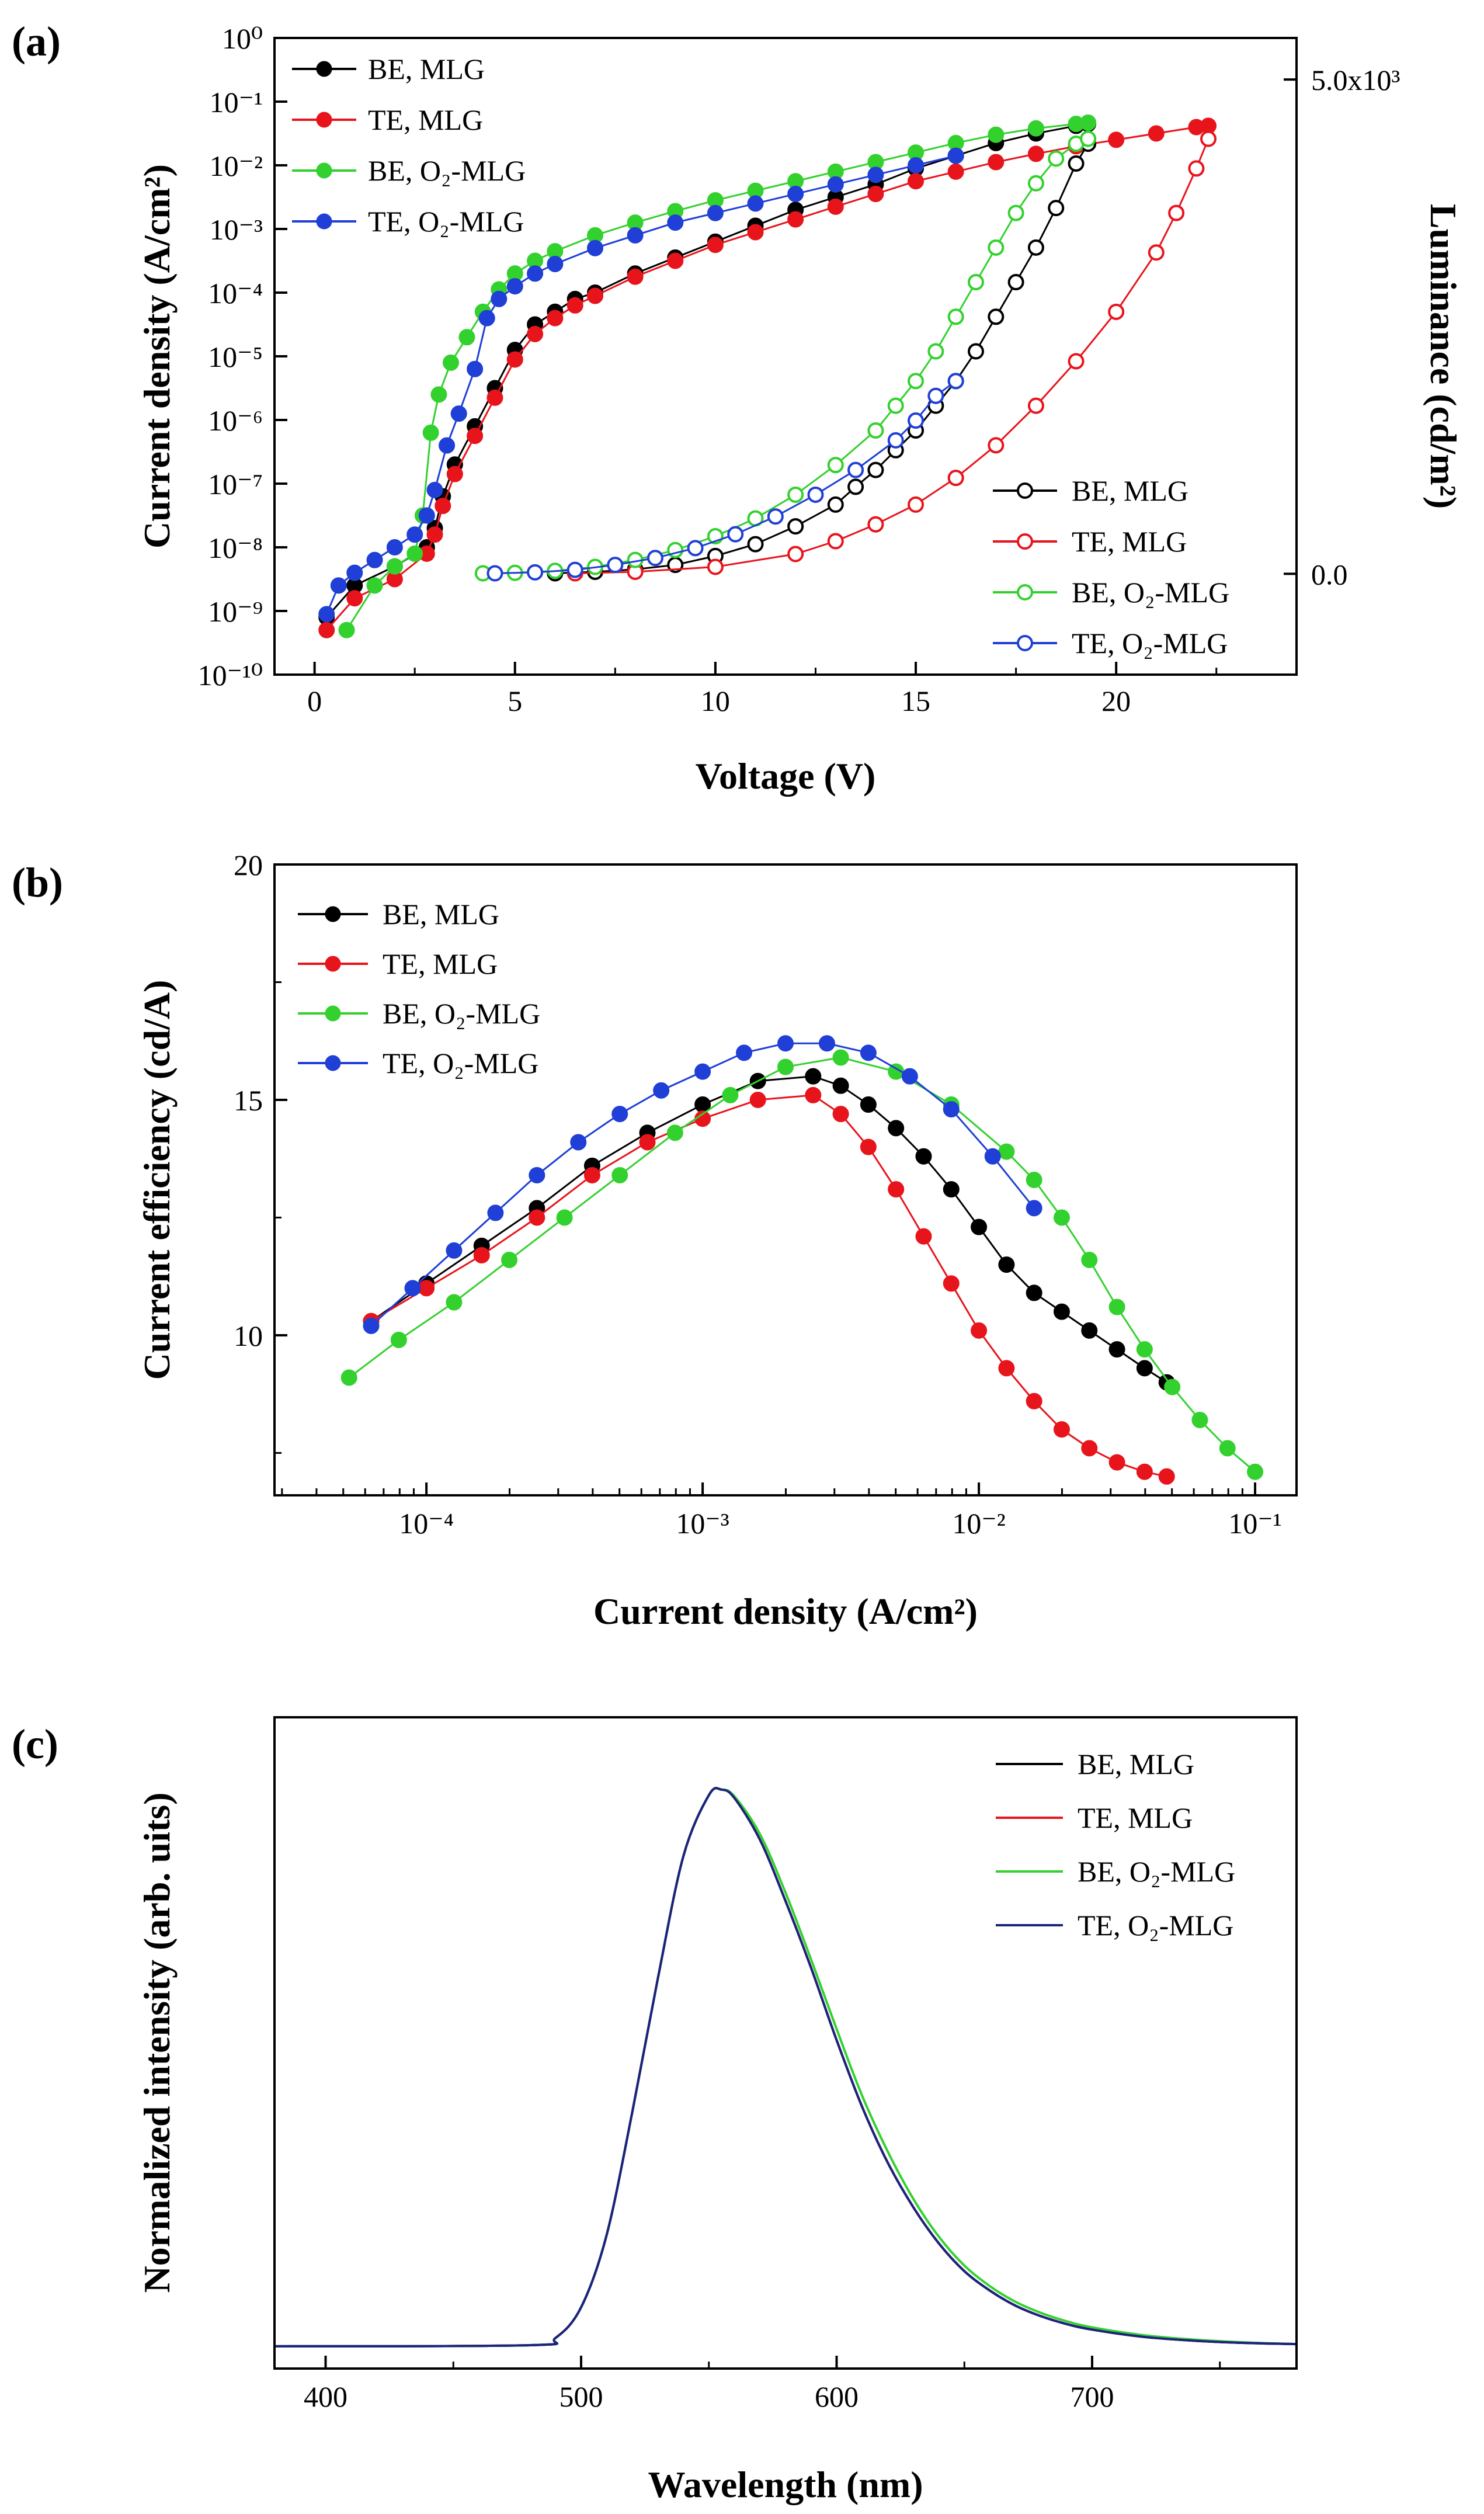 This screenshot has width=1484, height=2514. What do you see at coordinates (892, 356) in the screenshot?
I see `series-line-te-mlg-luminance` at bounding box center [892, 356].